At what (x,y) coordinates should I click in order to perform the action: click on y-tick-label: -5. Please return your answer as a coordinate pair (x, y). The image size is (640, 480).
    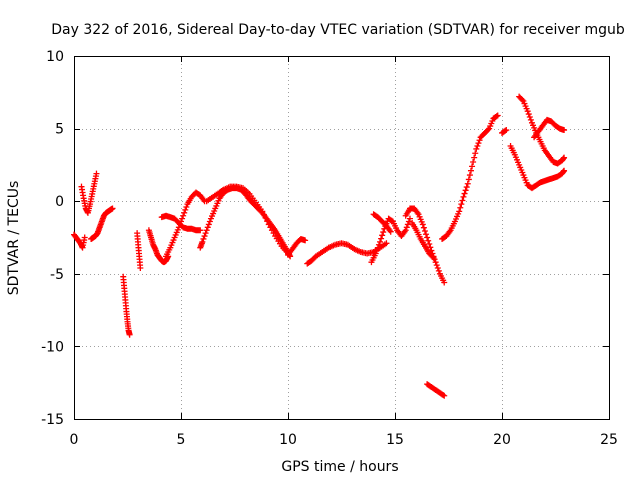
    Looking at the image, I should click on (57, 275).